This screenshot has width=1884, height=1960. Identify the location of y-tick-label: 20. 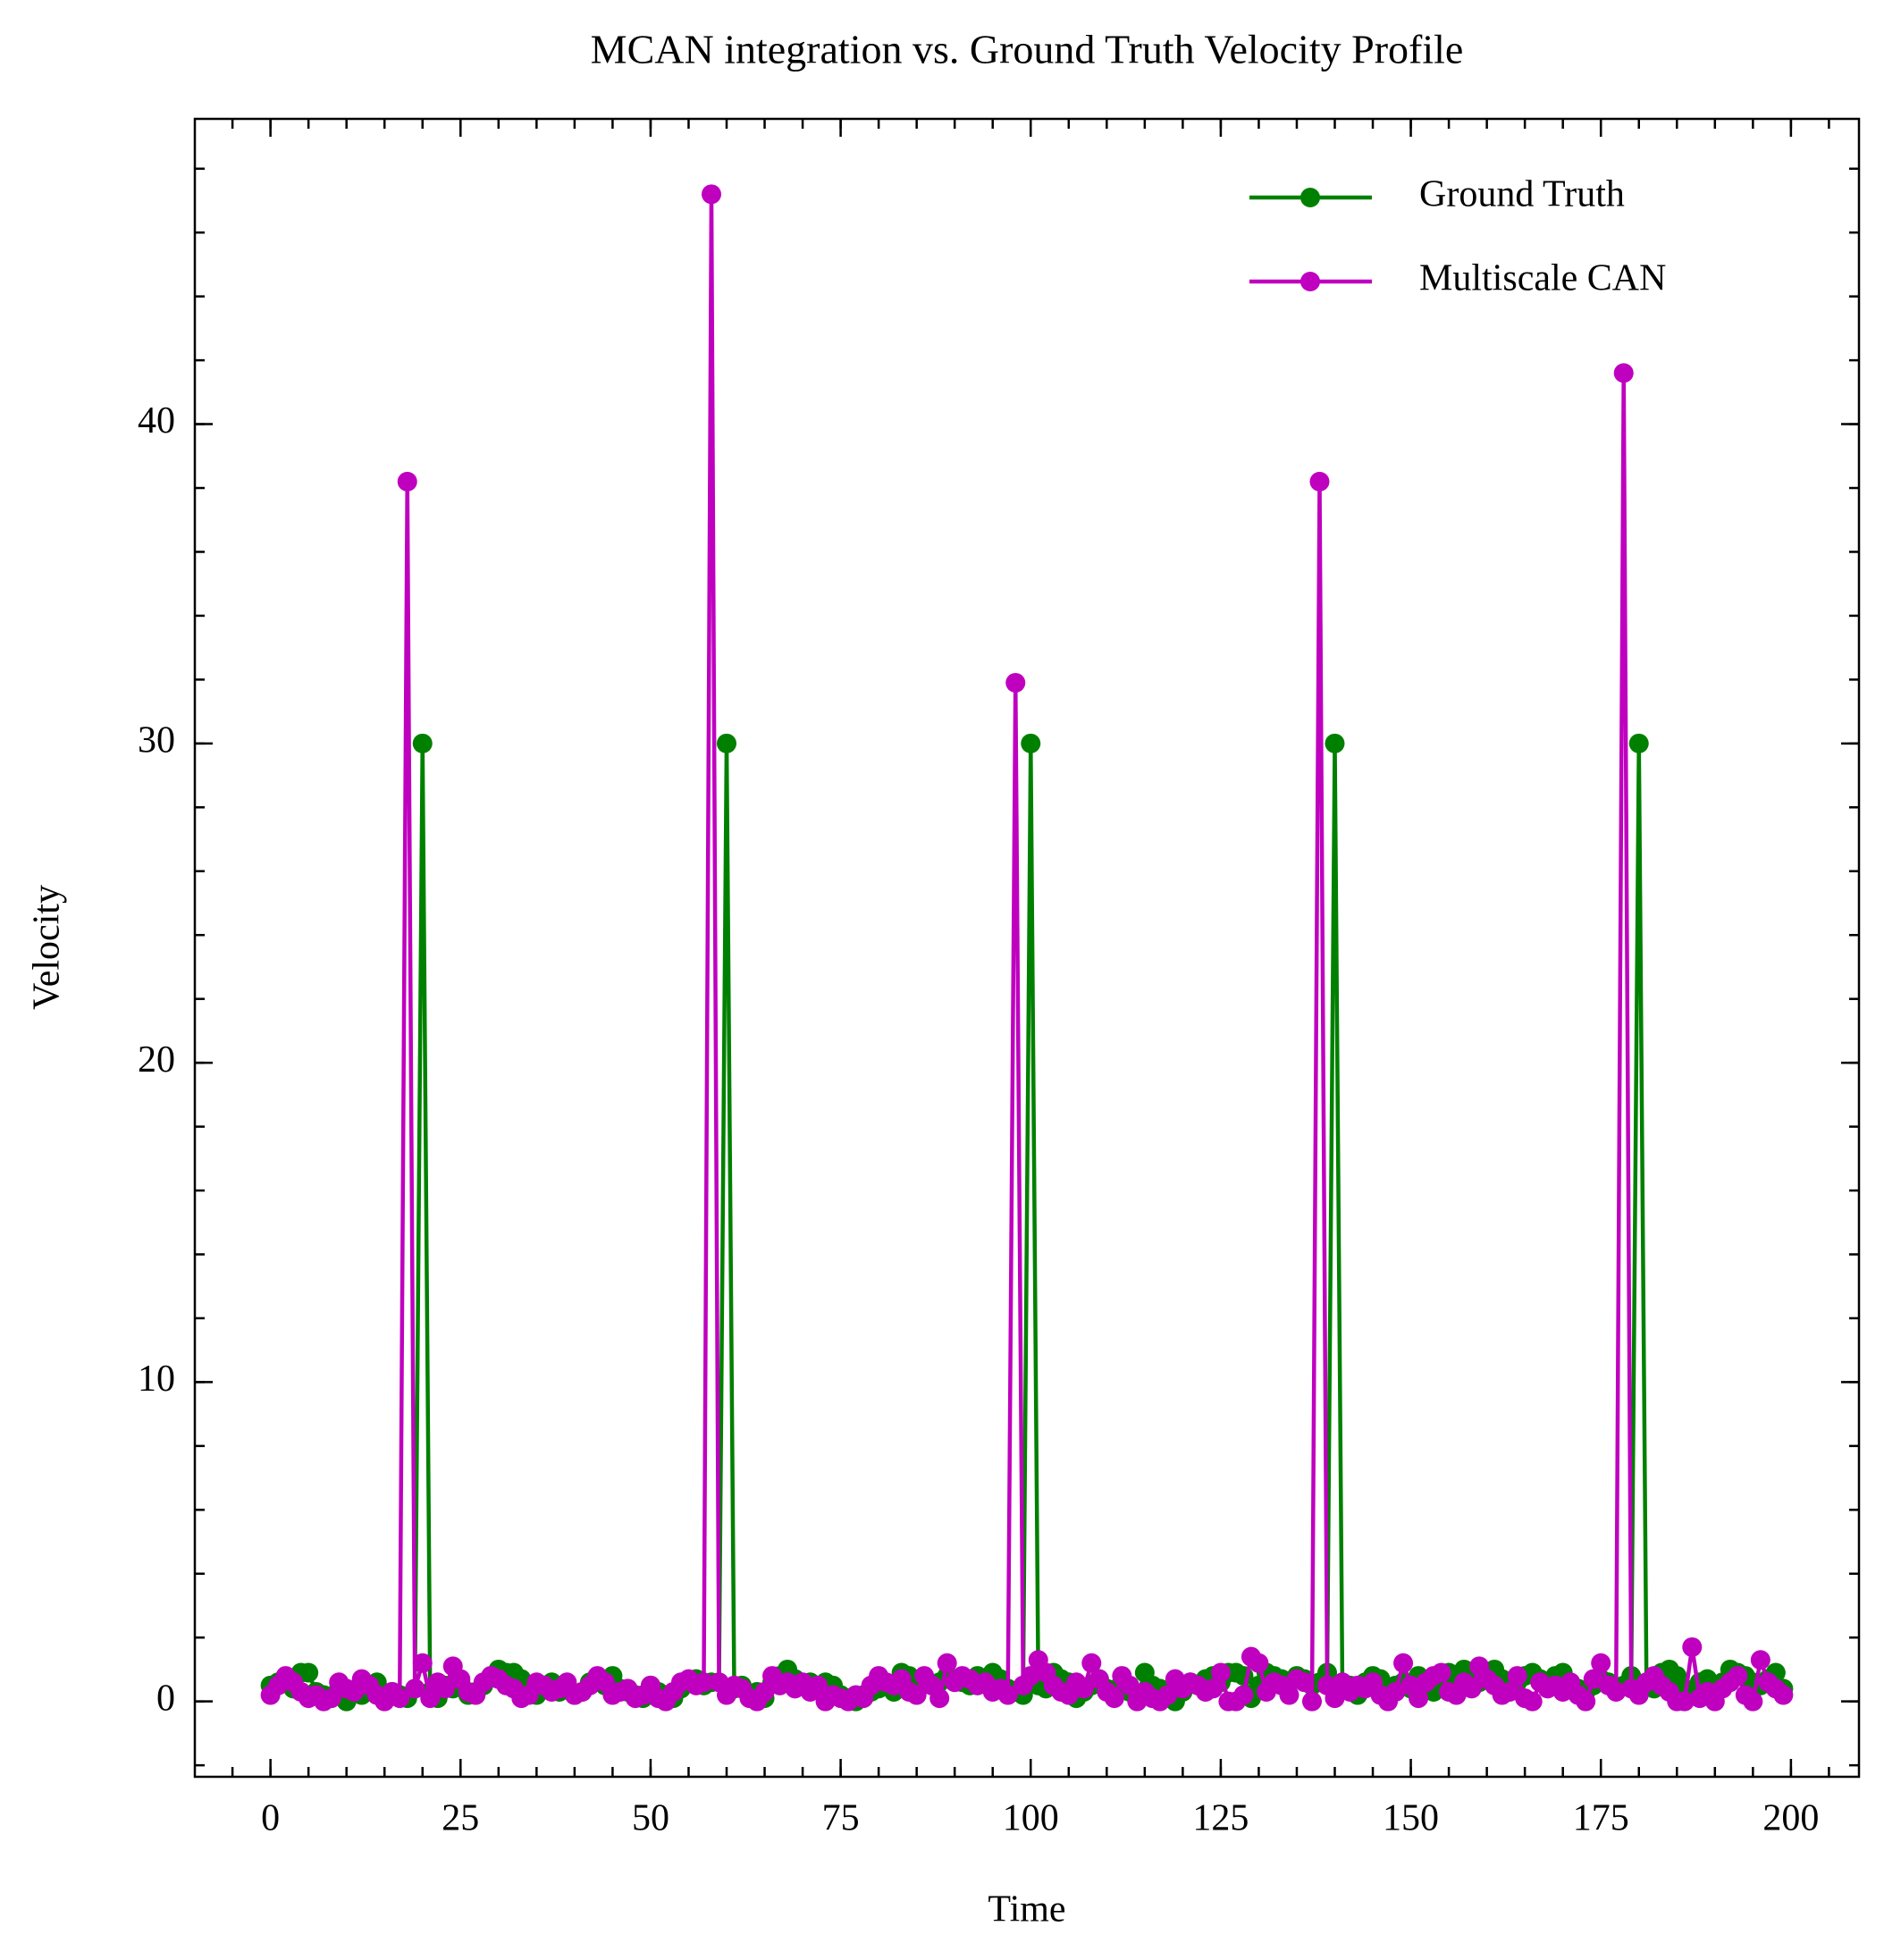
(156, 1060).